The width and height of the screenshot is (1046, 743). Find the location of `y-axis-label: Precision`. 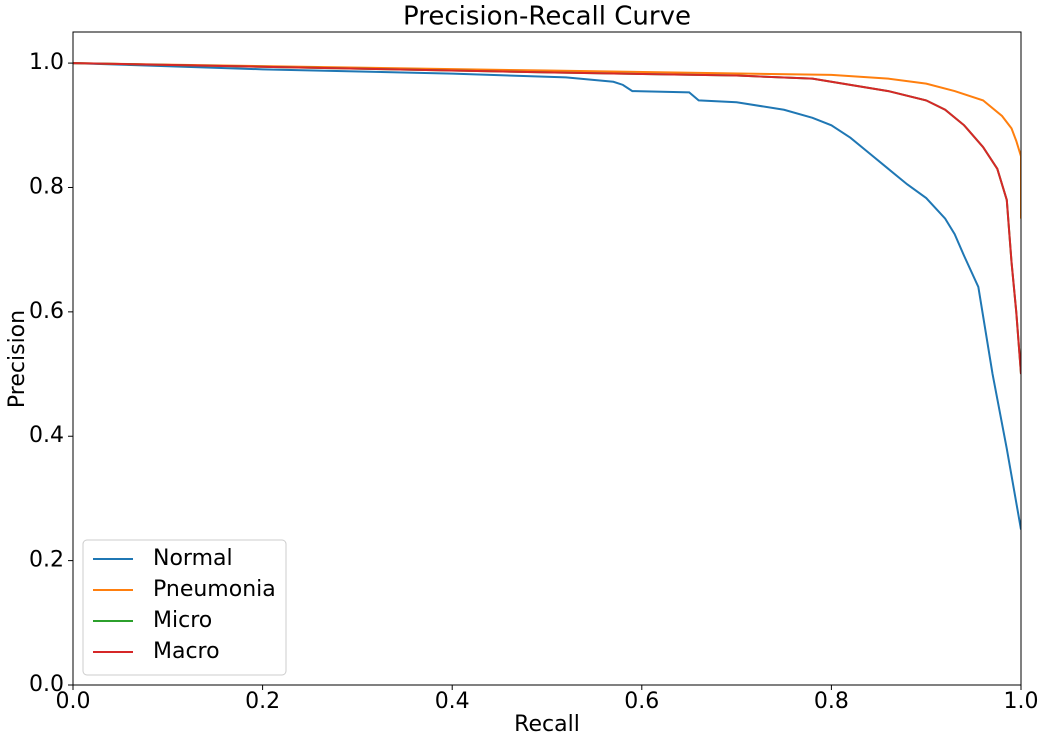

y-axis-label: Precision is located at coordinates (17, 359).